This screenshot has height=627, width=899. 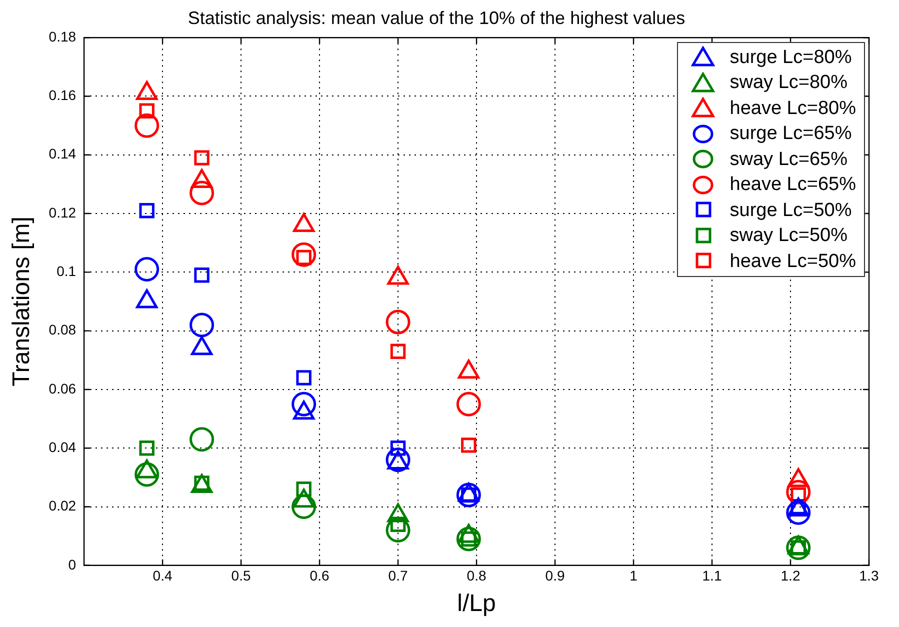 What do you see at coordinates (790, 576) in the screenshot?
I see `x-tick-label: 1.2` at bounding box center [790, 576].